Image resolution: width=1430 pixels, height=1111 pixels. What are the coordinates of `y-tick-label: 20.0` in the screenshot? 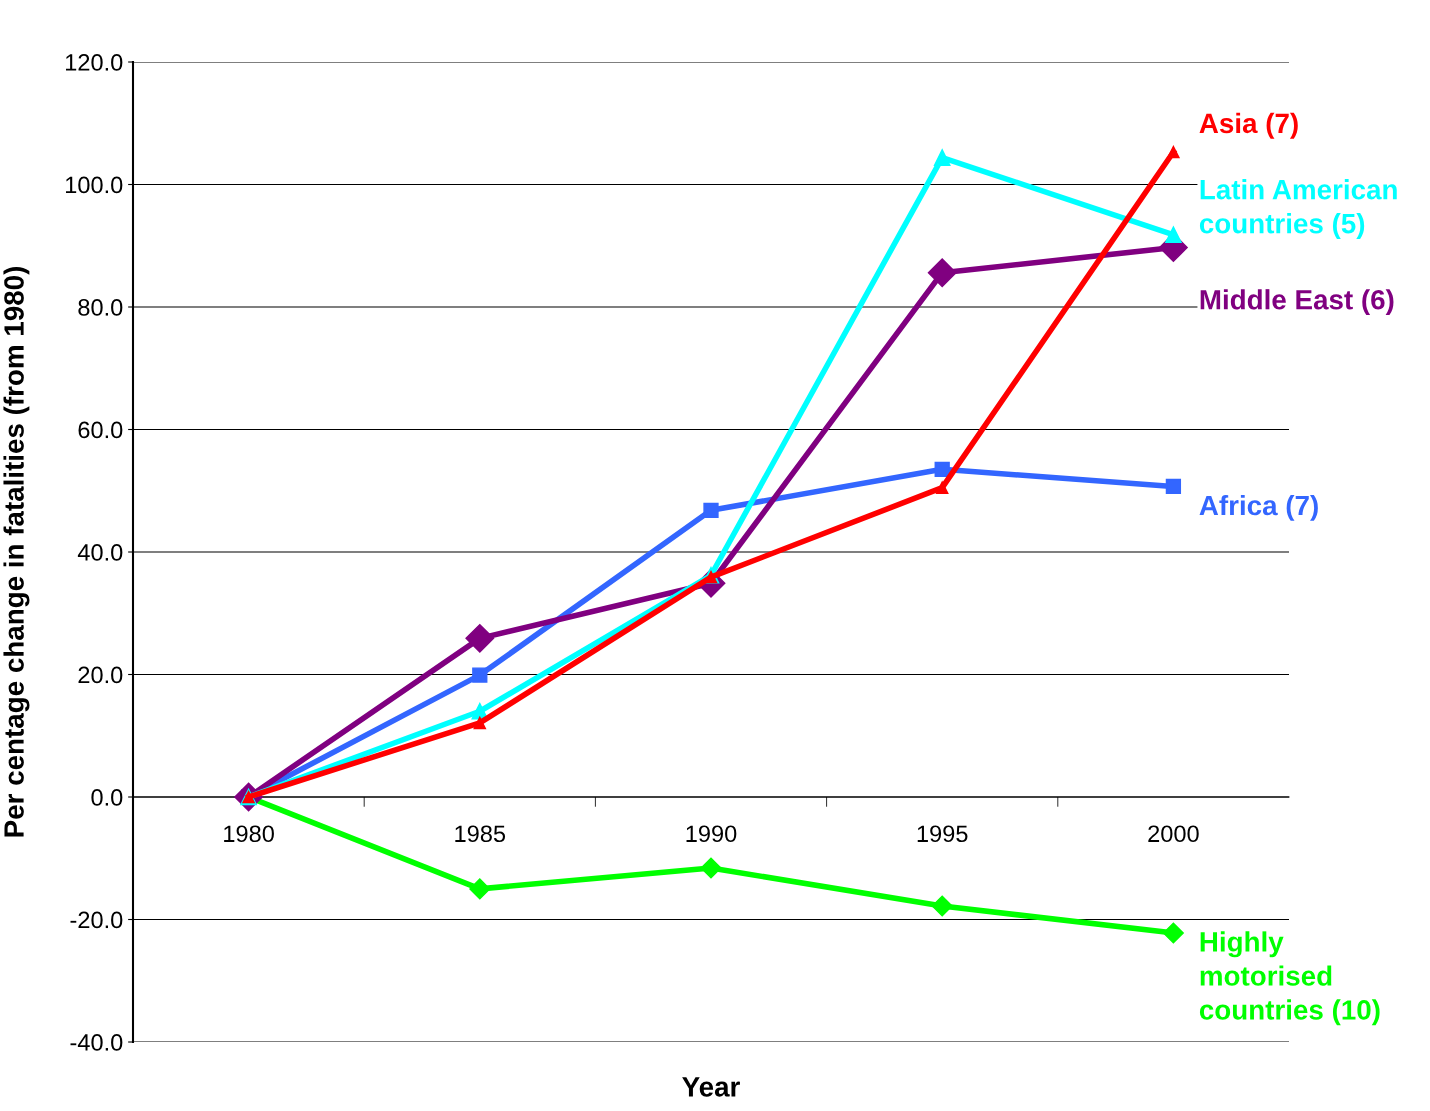 It's located at (100, 675).